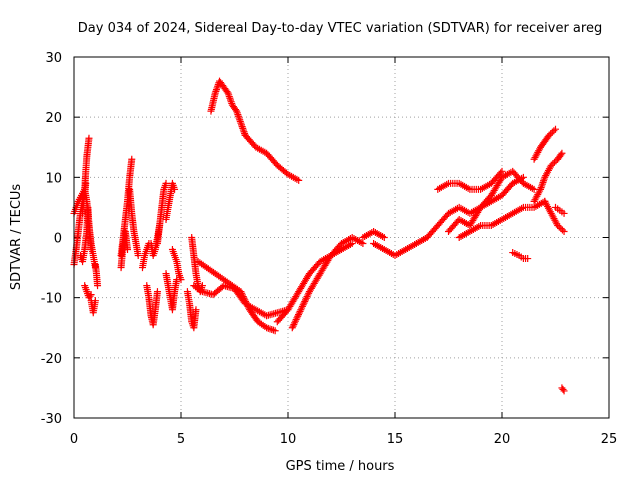 The width and height of the screenshot is (640, 480). Describe the element at coordinates (16, 237) in the screenshot. I see `y-axis-label: SDTVAR / TECUs` at that location.